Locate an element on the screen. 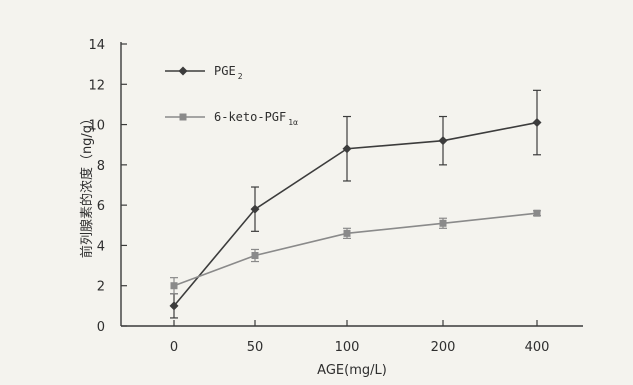  x-axis-ticks: 0 50 100 200 400 is located at coordinates (360, 337).